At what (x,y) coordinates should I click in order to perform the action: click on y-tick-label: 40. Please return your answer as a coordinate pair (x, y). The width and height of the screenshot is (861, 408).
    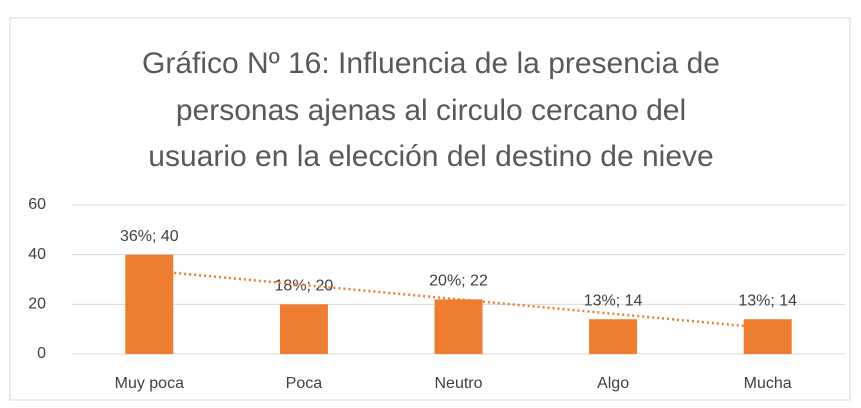
    Looking at the image, I should click on (37, 254).